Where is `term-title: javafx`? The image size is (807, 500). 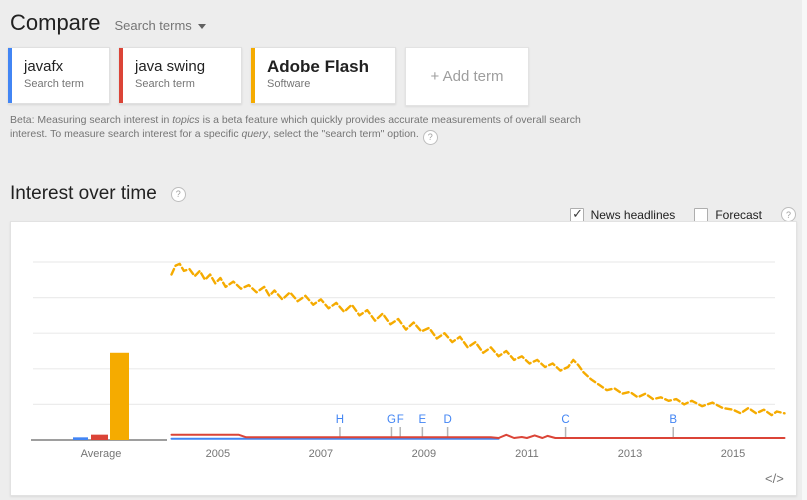 term-title: javafx is located at coordinates (44, 66).